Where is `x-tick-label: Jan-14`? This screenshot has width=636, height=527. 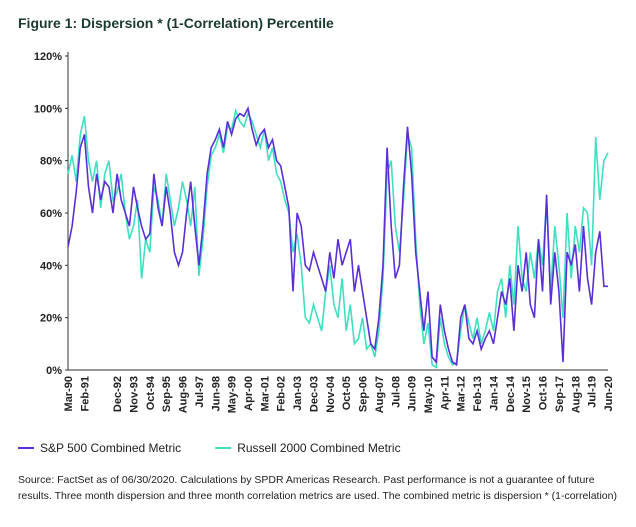
x-tick-label: Jan-14 is located at coordinates (494, 393).